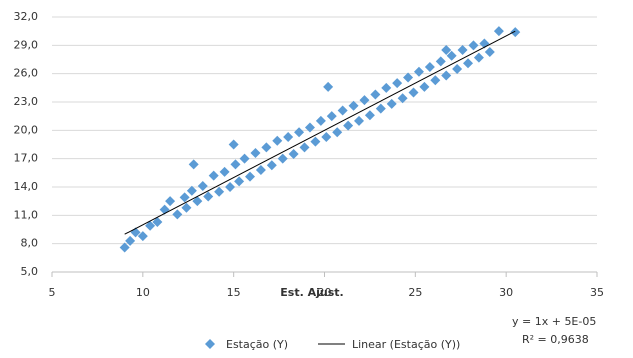 Image resolution: width=633 pixels, height=358 pixels. I want to click on y-tick-label: 26,0, so click(26, 73).